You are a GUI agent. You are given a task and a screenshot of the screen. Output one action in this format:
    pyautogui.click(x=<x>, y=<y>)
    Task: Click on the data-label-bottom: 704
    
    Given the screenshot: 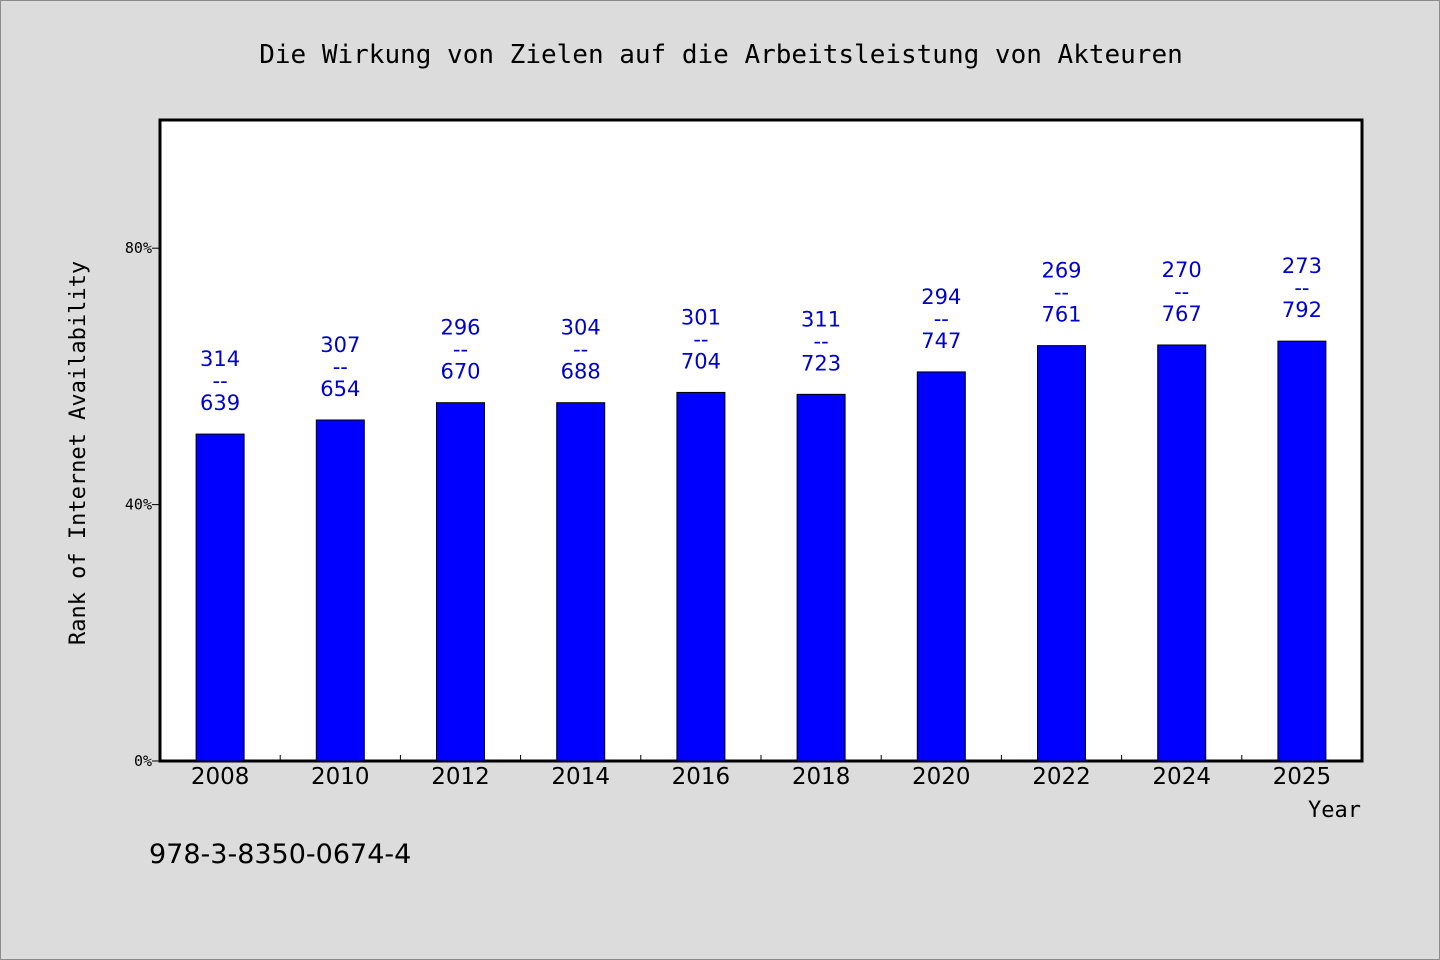 What is the action you would take?
    pyautogui.click(x=701, y=361)
    